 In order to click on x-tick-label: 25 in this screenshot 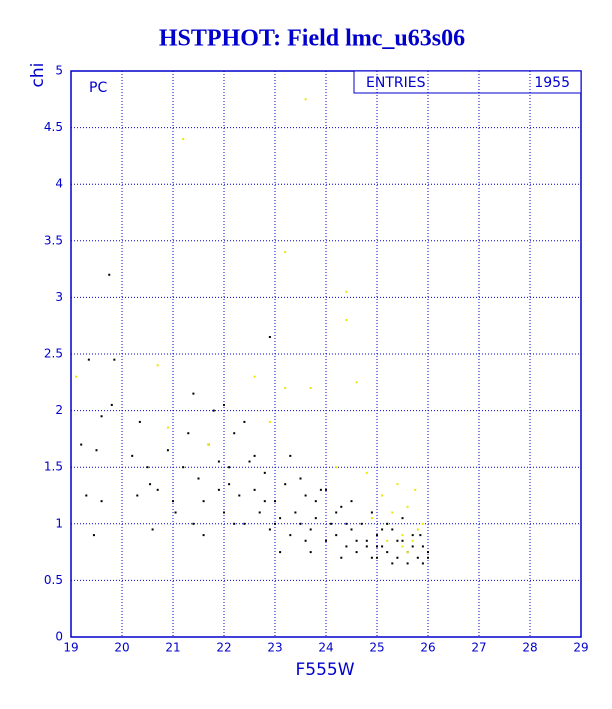, I will do `click(376, 648)`.